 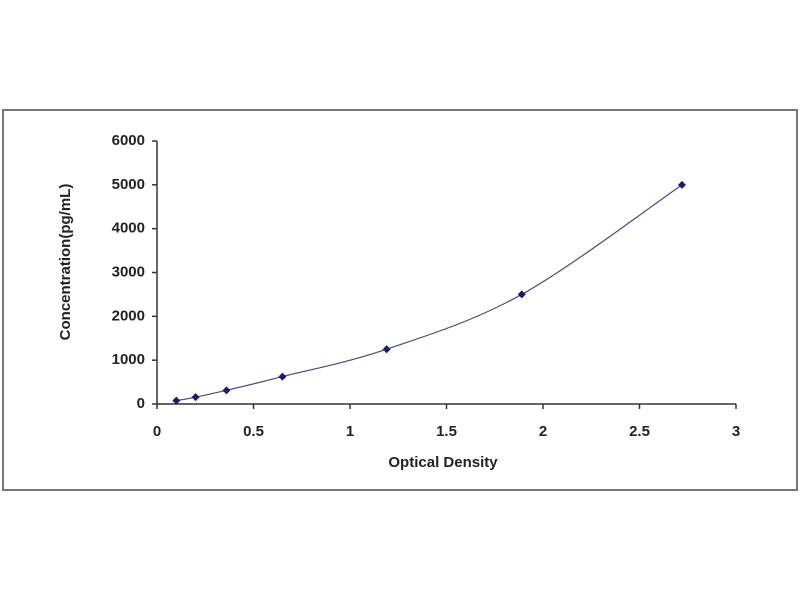 What do you see at coordinates (128, 359) in the screenshot?
I see `y-tick-label: 1000` at bounding box center [128, 359].